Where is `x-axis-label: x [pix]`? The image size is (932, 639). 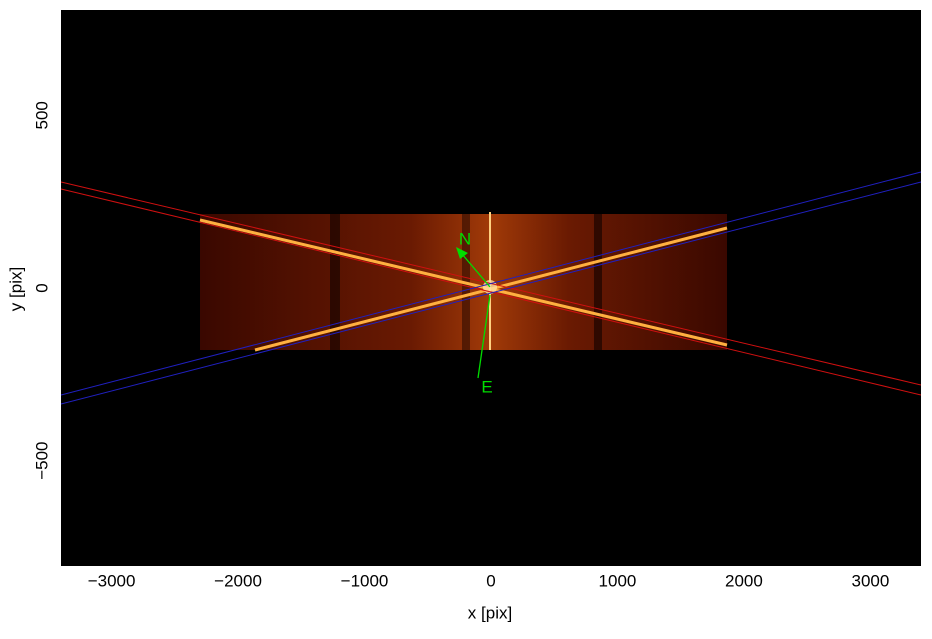 x-axis-label: x [pix] is located at coordinates (490, 612).